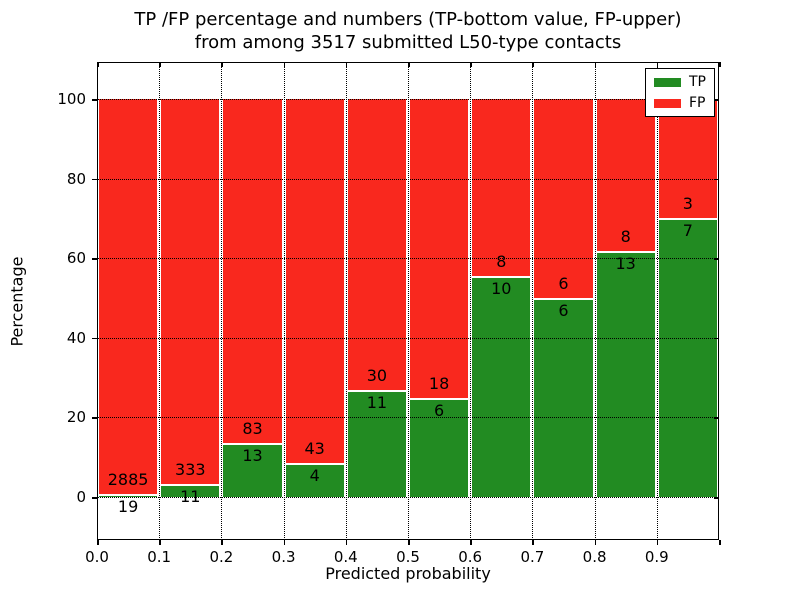 This screenshot has width=800, height=600. Describe the element at coordinates (667, 103) in the screenshot. I see `legend-swatch-fp` at that location.